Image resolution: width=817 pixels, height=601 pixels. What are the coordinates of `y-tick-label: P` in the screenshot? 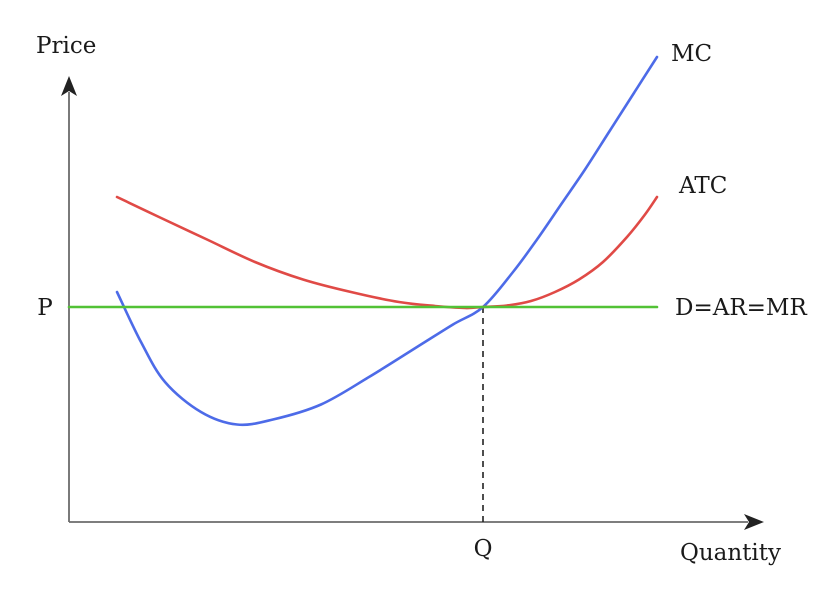 It's located at (44, 308).